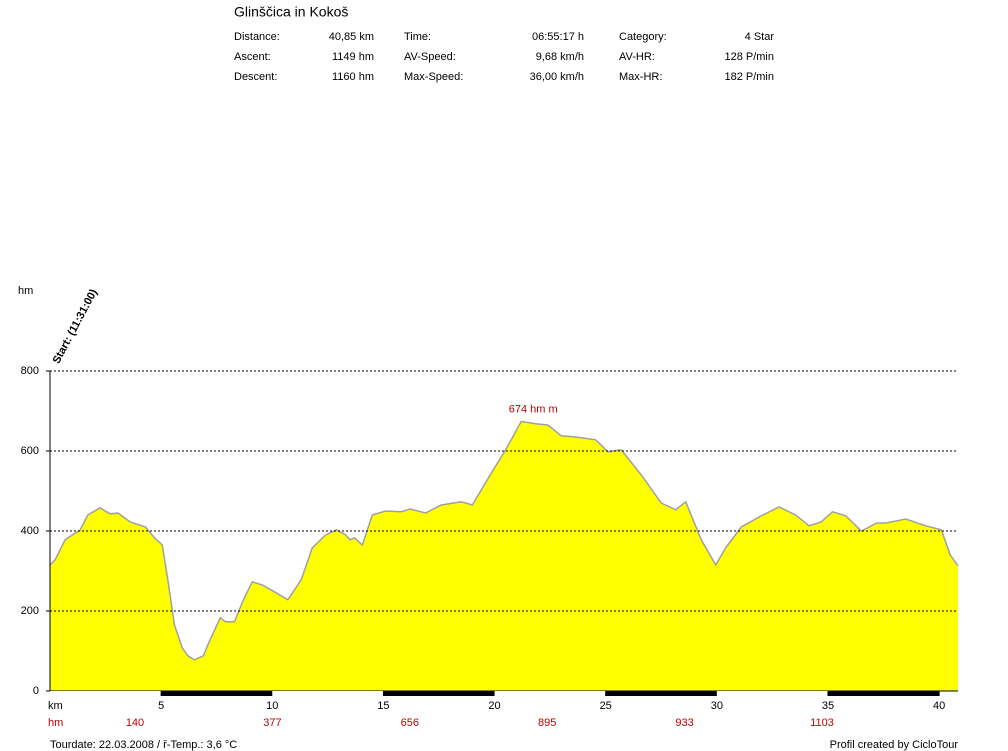 Image resolution: width=1008 pixels, height=751 pixels. Describe the element at coordinates (430, 57) in the screenshot. I see `stat-label: AV-Speed:` at that location.